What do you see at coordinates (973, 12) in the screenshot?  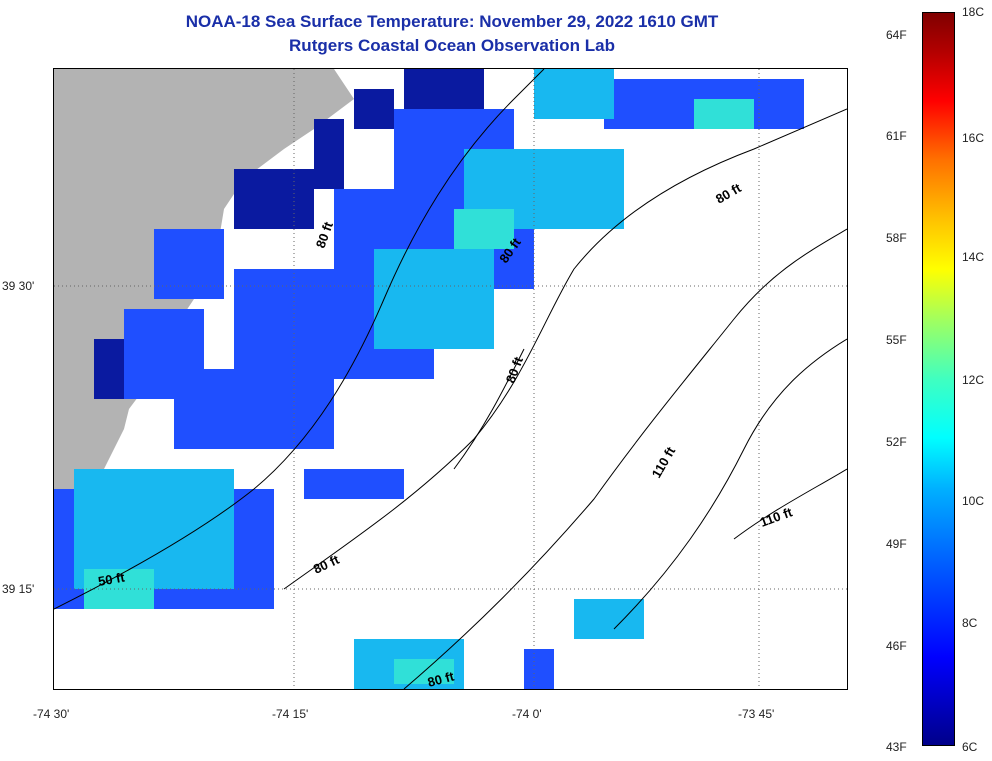 I see `colorbar-c-label: 18C` at bounding box center [973, 12].